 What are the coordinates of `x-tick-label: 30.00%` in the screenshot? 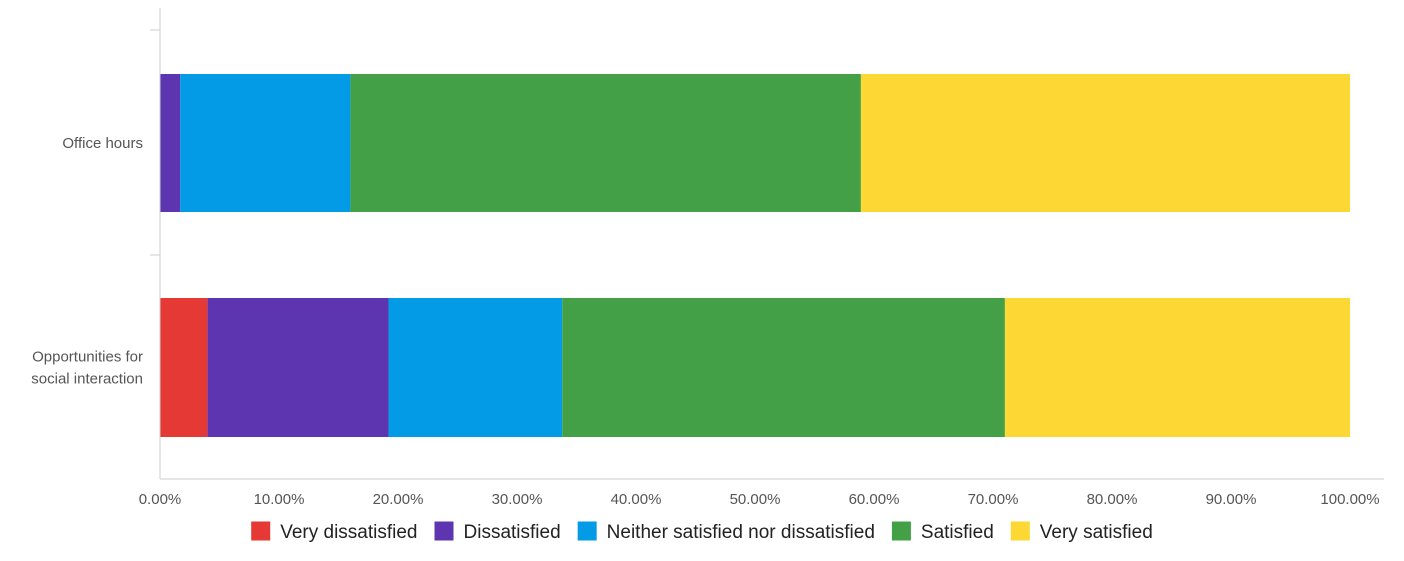 It's located at (517, 499).